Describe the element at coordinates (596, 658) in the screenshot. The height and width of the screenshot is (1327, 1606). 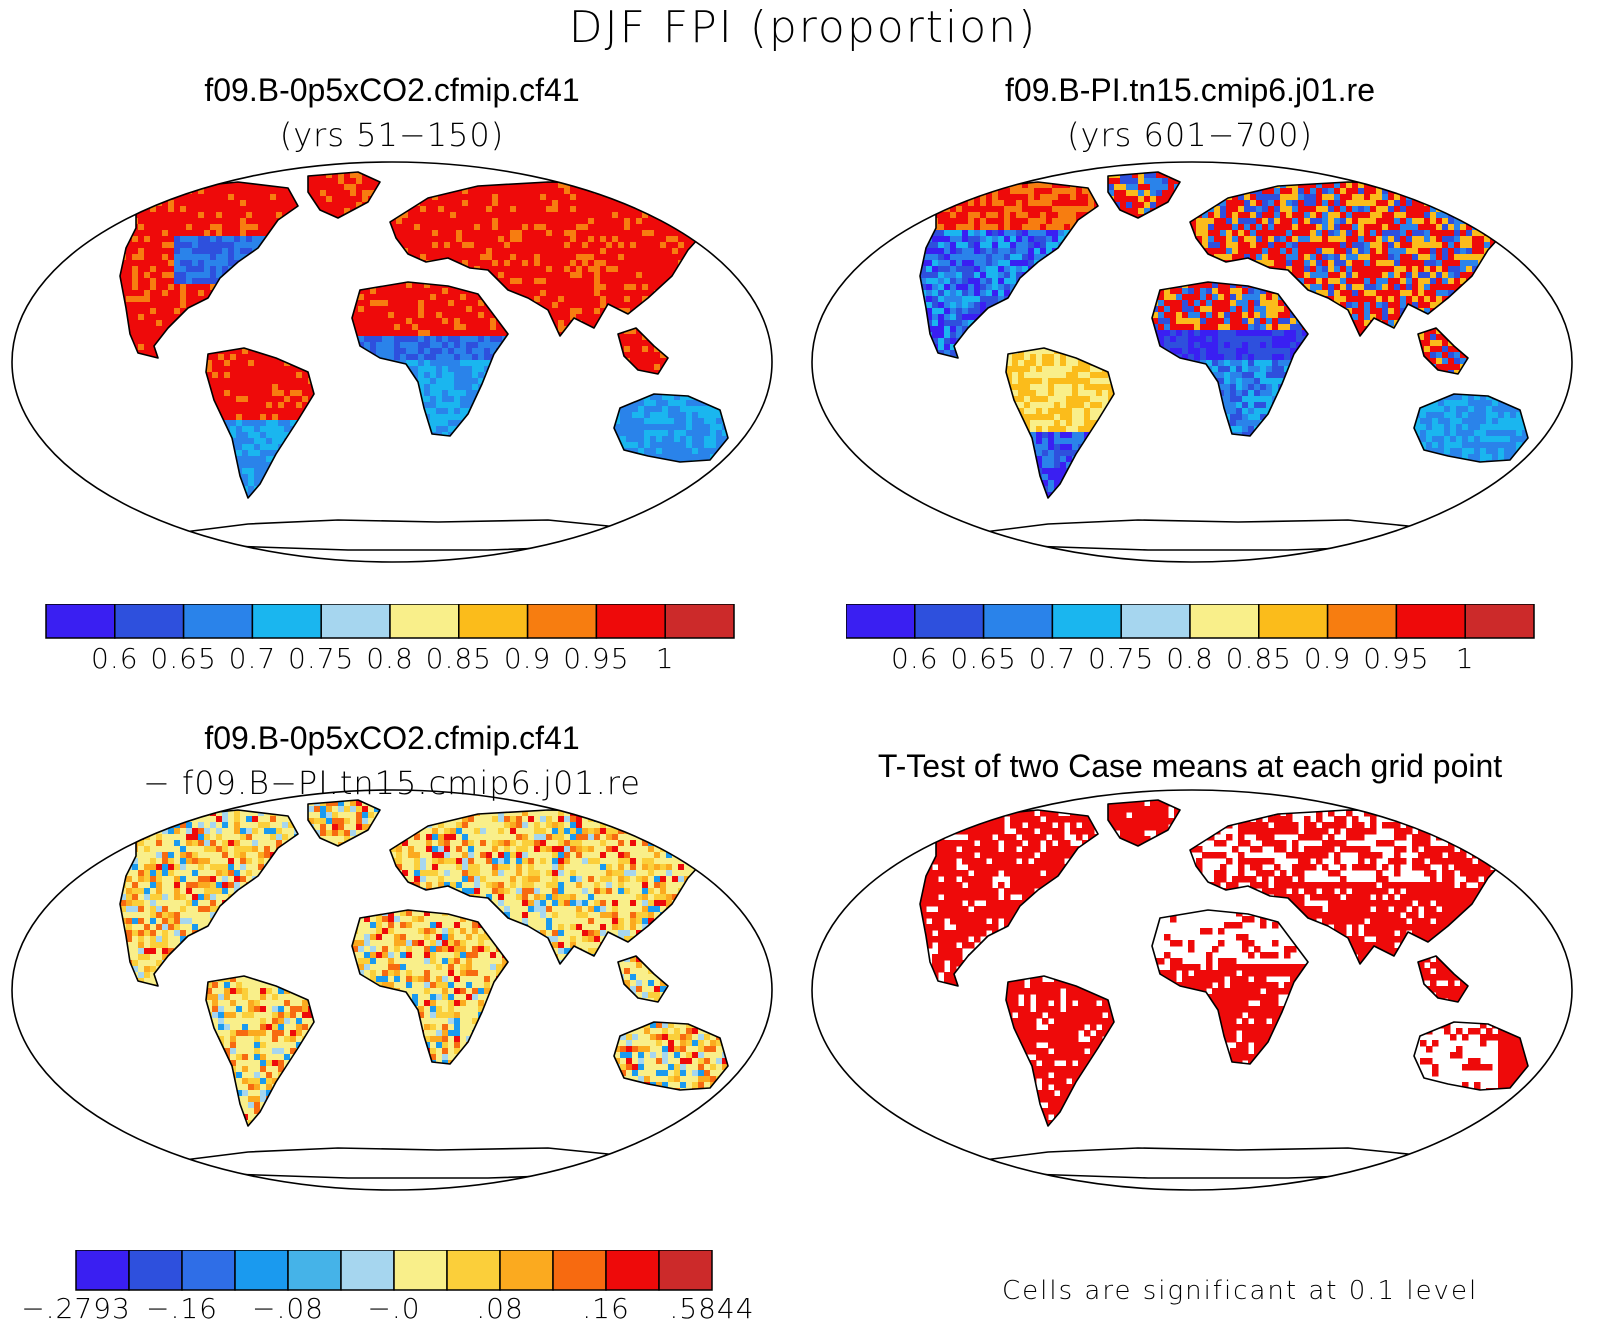
I see `colorbar-tick-label: 0.95` at that location.